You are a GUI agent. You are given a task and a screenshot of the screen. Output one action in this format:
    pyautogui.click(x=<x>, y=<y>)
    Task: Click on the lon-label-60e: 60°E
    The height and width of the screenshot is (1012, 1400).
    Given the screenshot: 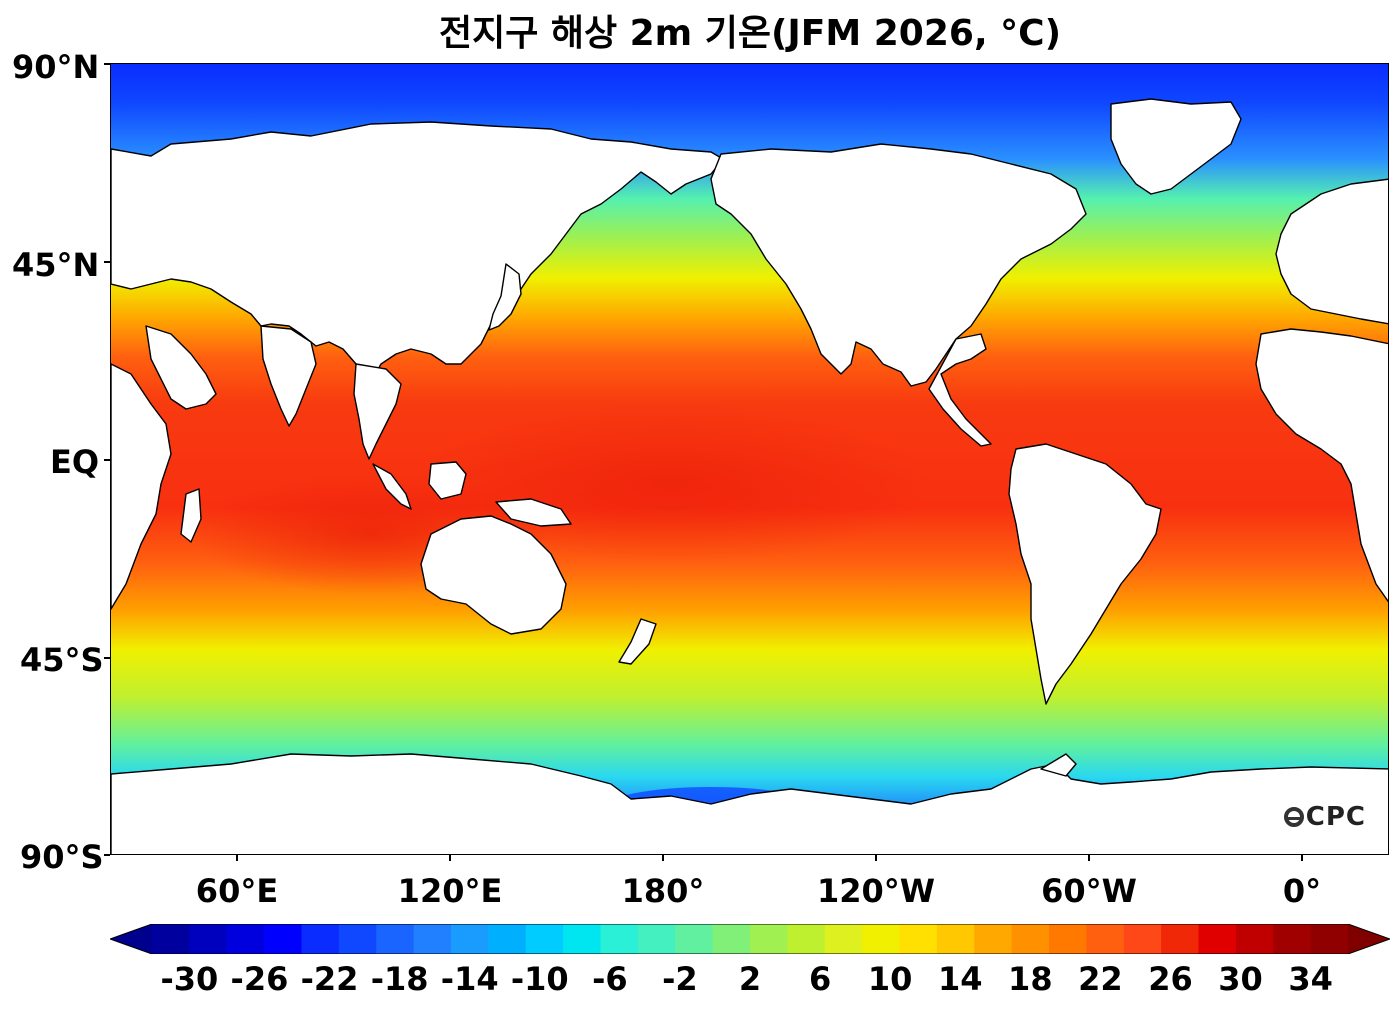 What is the action you would take?
    pyautogui.click(x=237, y=891)
    